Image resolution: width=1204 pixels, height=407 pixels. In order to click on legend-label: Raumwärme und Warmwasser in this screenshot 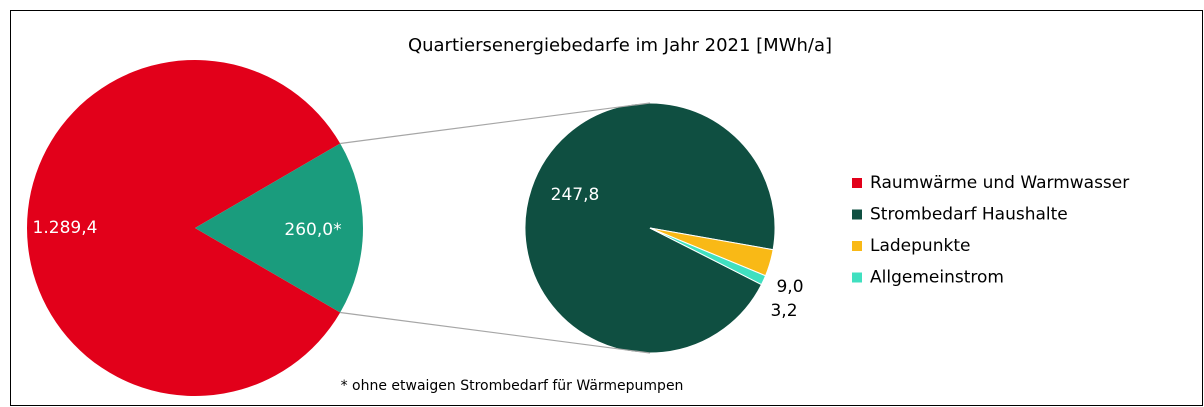, I will do `click(999, 183)`.